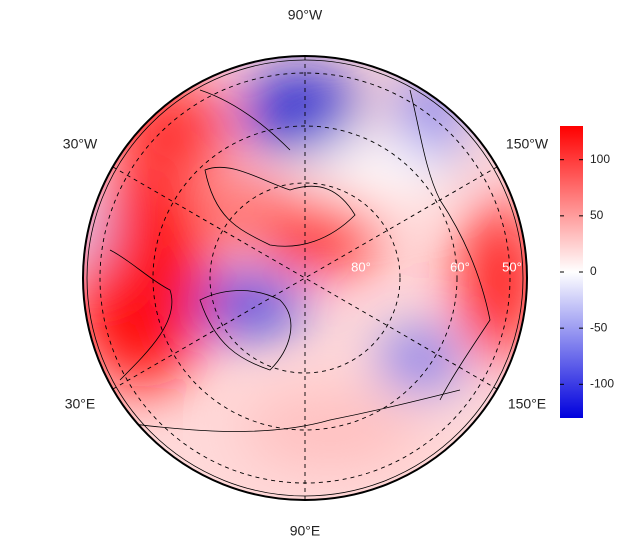  Describe the element at coordinates (593, 271) in the screenshot. I see `colorbar-tick-label: 0` at that location.